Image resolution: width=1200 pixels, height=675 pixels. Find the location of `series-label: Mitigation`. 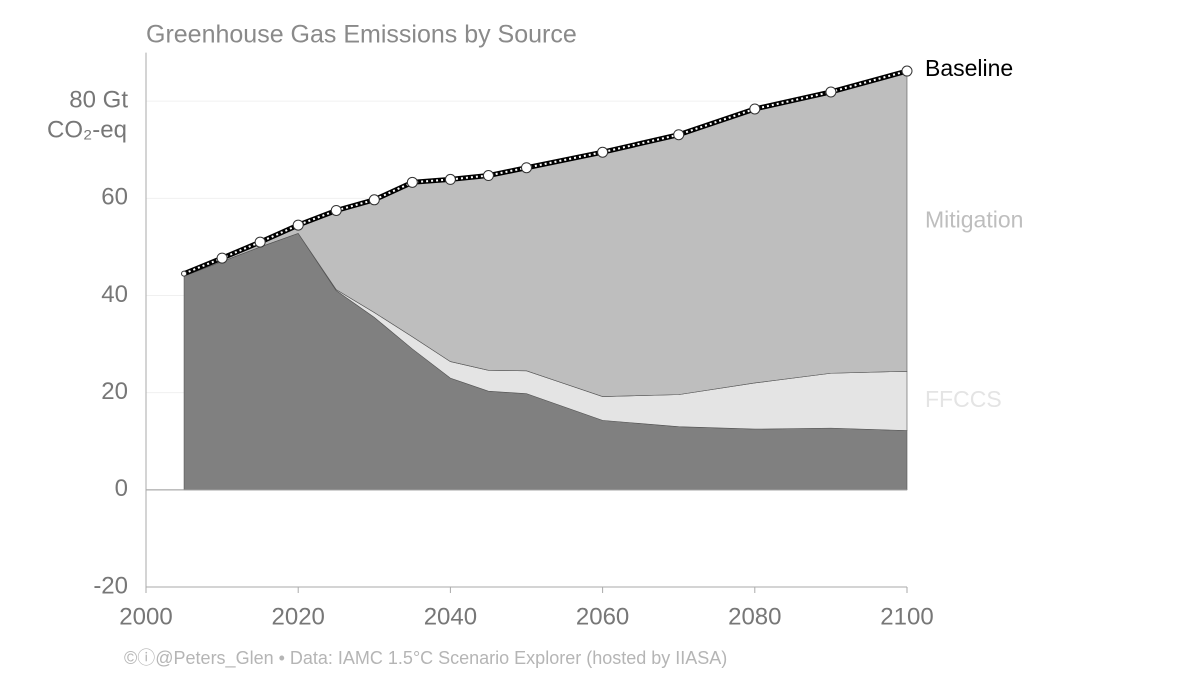

series-label: Mitigation is located at coordinates (974, 219).